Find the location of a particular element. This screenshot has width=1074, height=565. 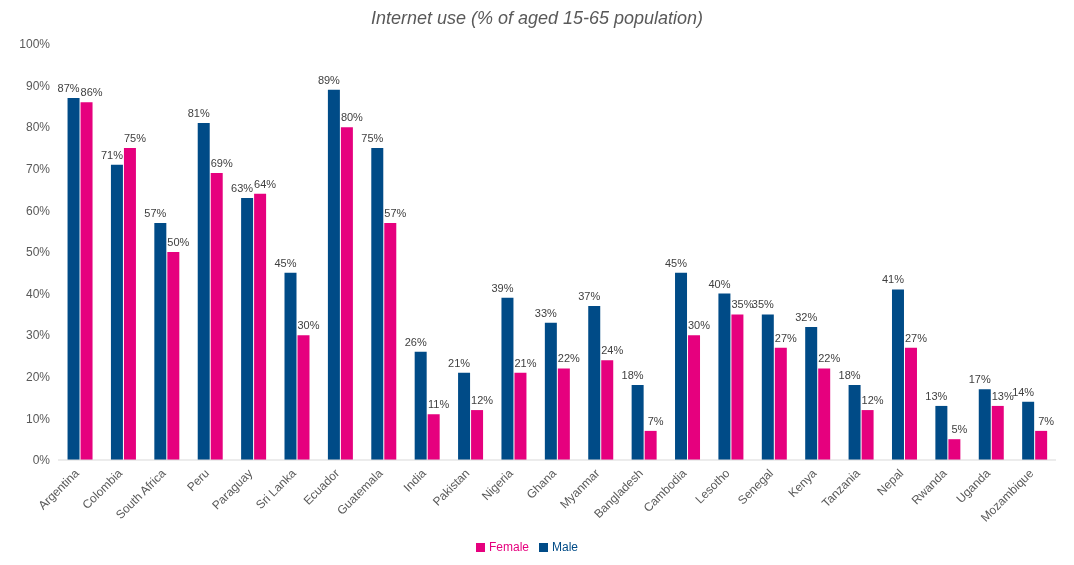

data-label: 81% is located at coordinates (198, 113).